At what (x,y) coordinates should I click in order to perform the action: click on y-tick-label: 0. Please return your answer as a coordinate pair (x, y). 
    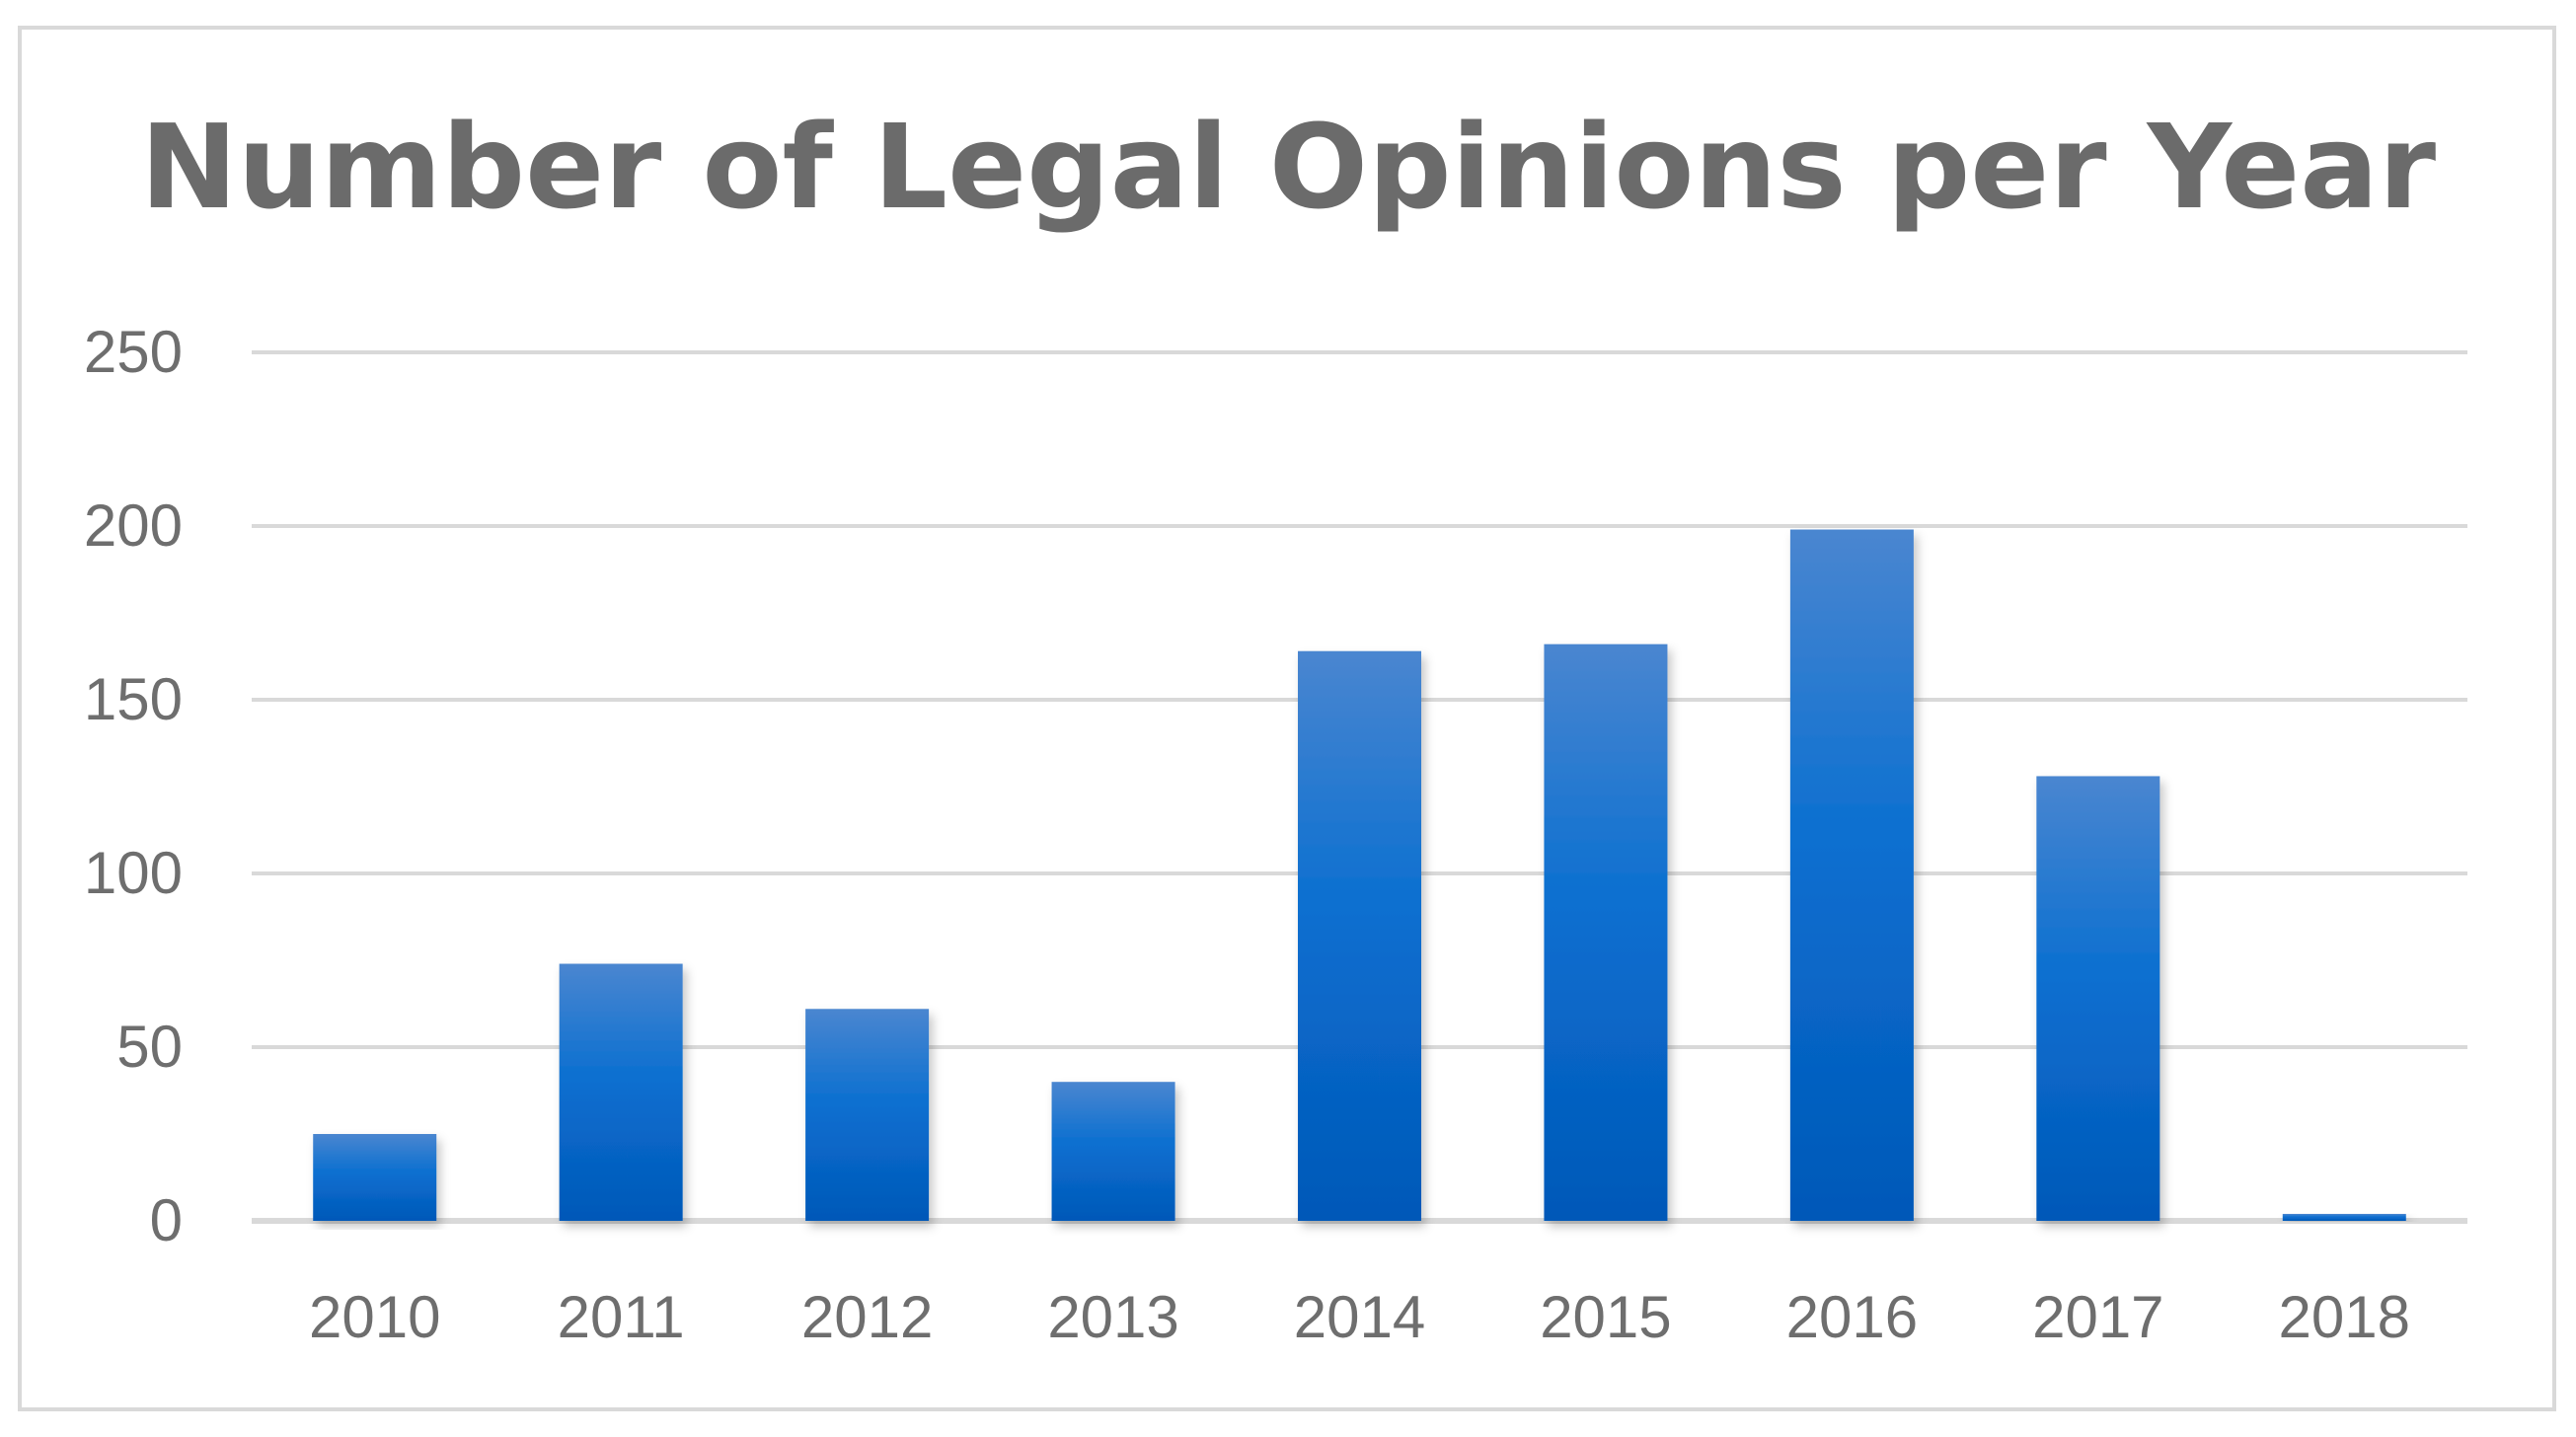
    Looking at the image, I should click on (166, 1220).